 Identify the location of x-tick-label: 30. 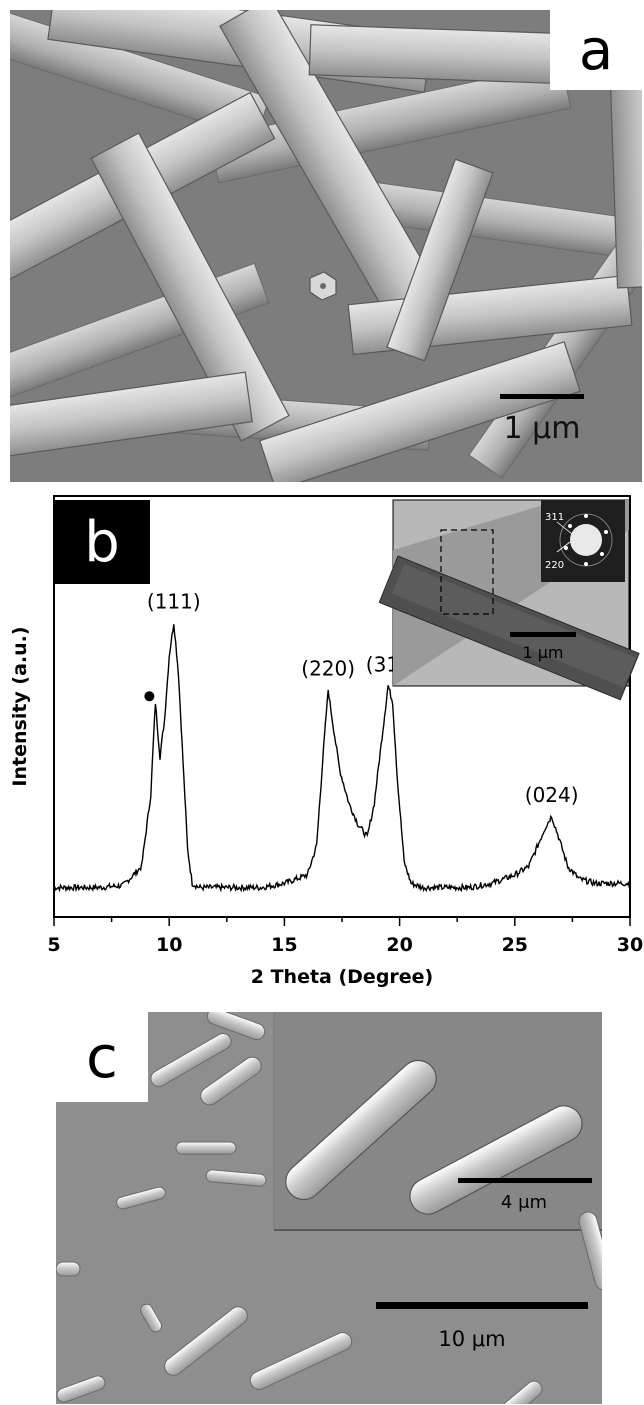
(630, 945).